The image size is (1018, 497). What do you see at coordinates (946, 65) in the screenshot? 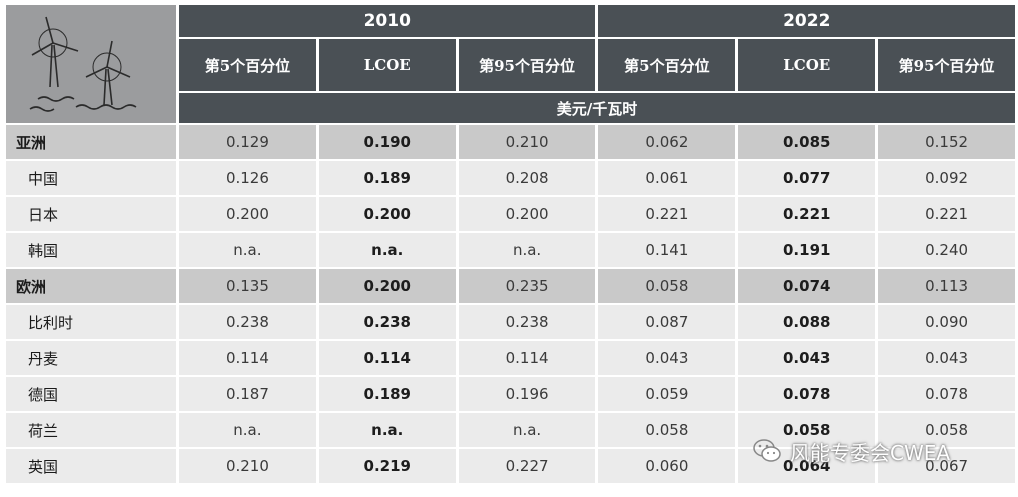
I see `col-header-p95-2022: 第95个百分位` at bounding box center [946, 65].